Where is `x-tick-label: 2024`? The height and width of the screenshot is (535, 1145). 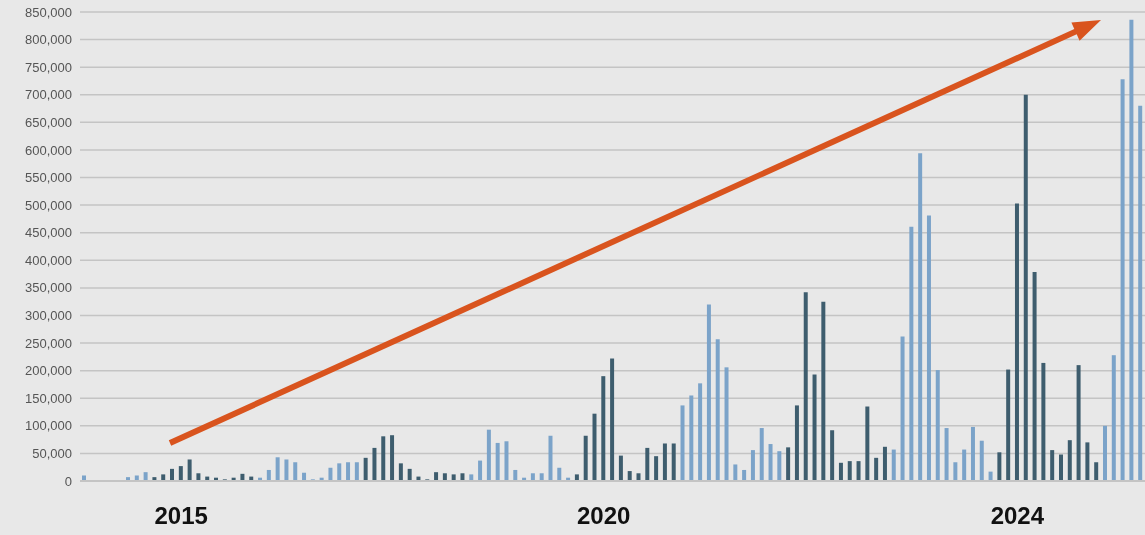 x-tick-label: 2024 is located at coordinates (1017, 516).